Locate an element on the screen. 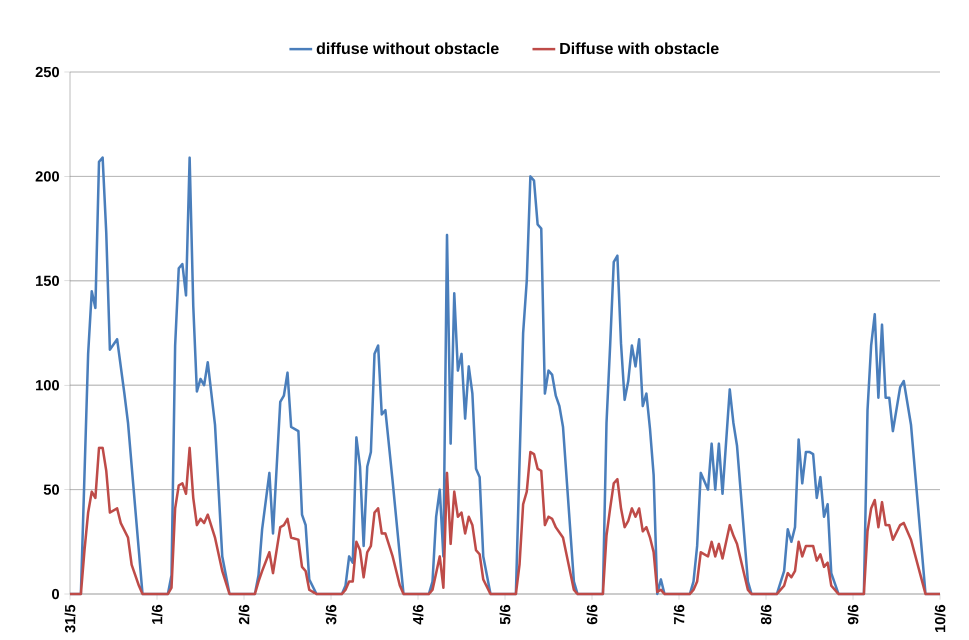  y-tick-label: 250 is located at coordinates (47, 72).